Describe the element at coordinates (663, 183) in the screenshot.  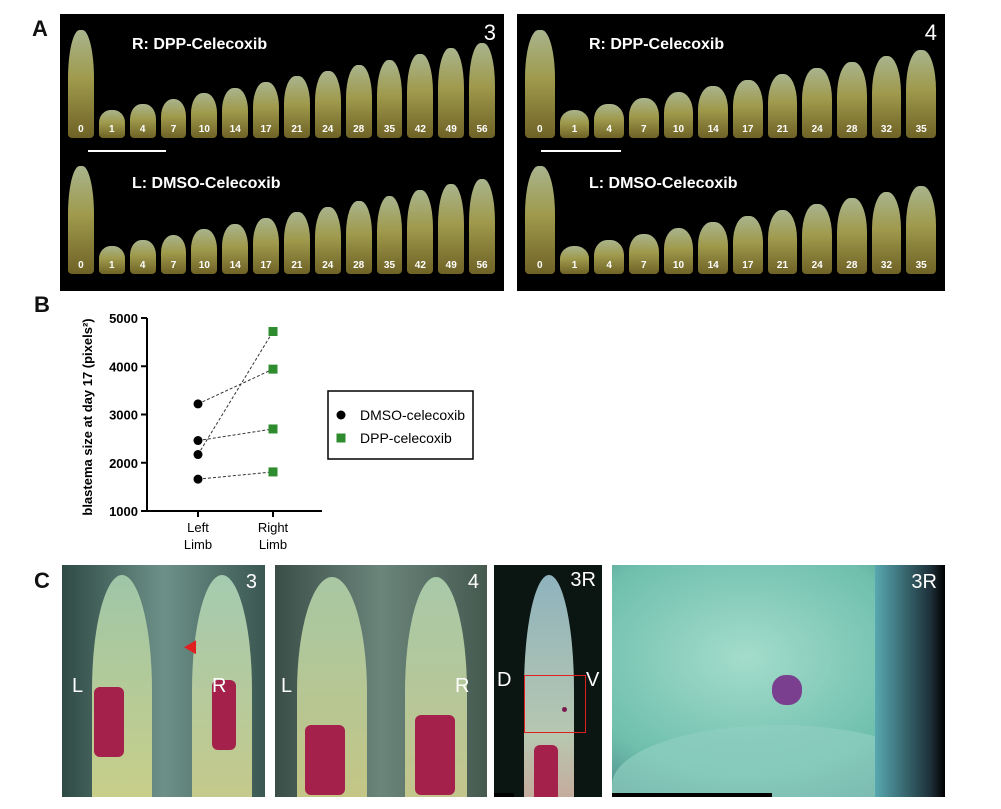
I see `row-title-left: L: DMSO-Celecoxib` at that location.